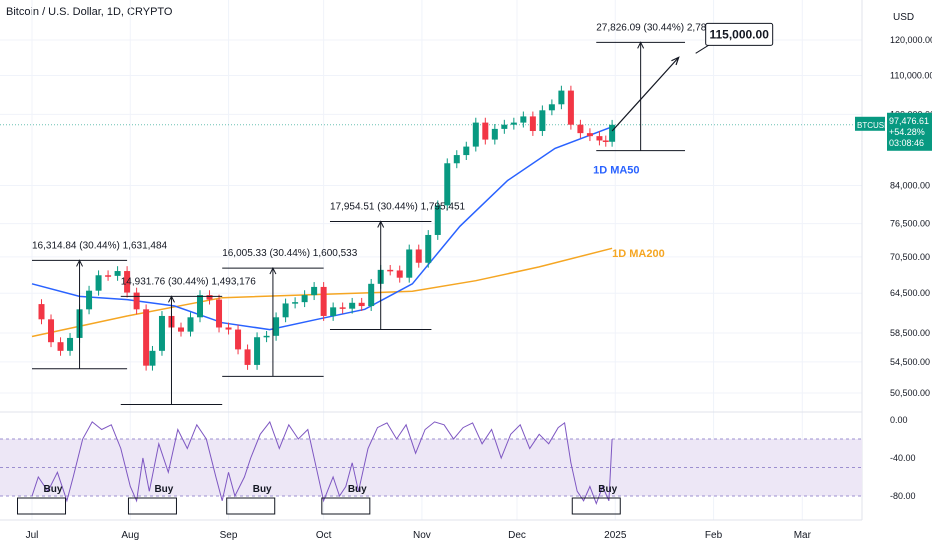 Image resolution: width=932 pixels, height=550 pixels. Describe the element at coordinates (616, 171) in the screenshot. I see `ma-annotation-0: 1D MA50` at that location.